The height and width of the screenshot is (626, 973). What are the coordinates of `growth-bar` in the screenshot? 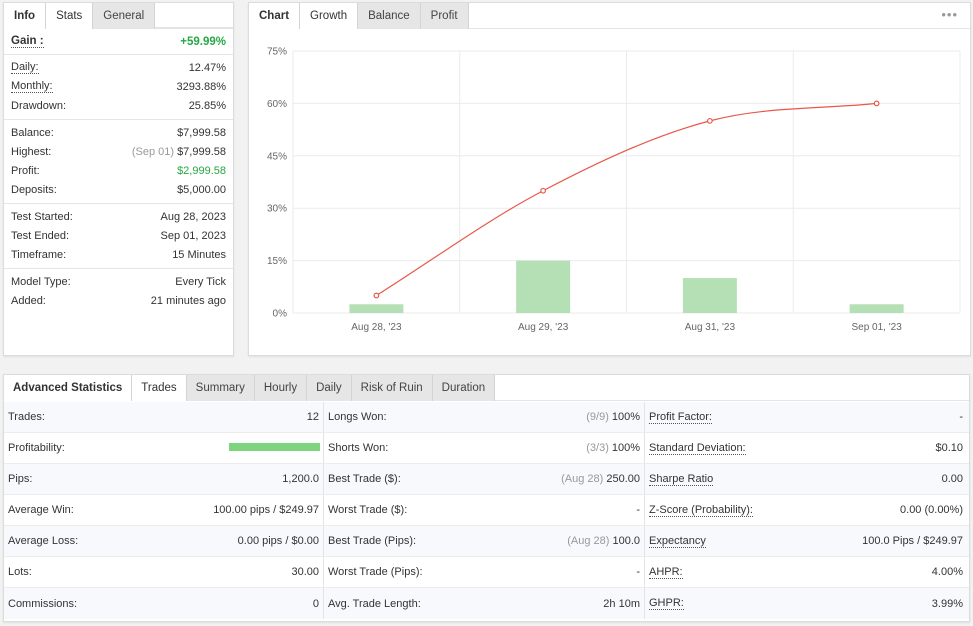 It's located at (709, 295).